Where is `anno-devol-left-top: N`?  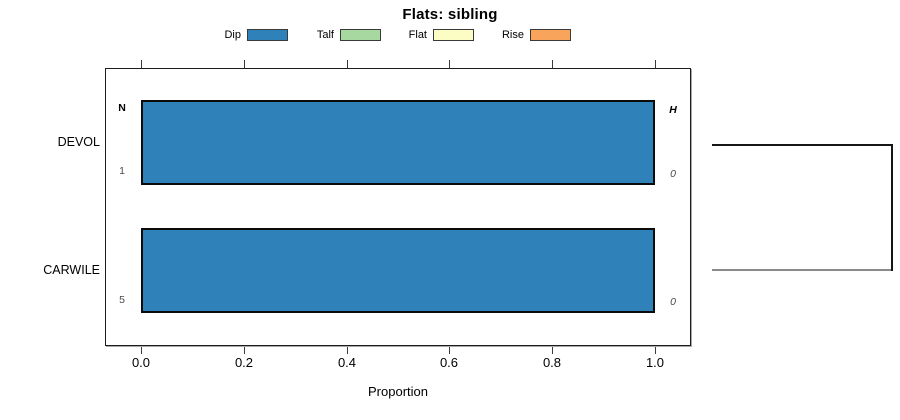
anno-devol-left-top: N is located at coordinates (122, 108).